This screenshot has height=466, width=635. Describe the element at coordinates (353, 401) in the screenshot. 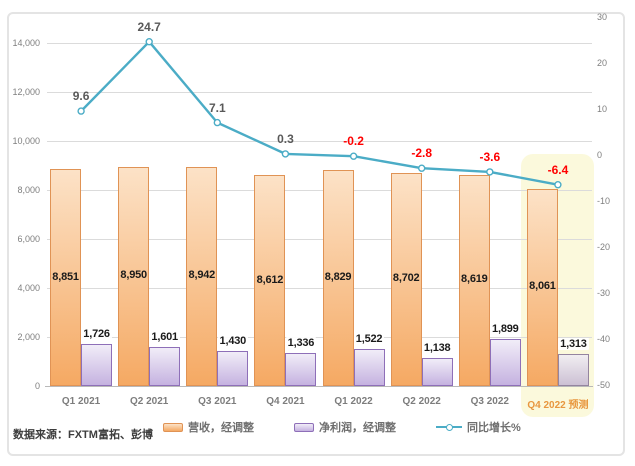

I see `x-axis-label: Q1 2022` at that location.